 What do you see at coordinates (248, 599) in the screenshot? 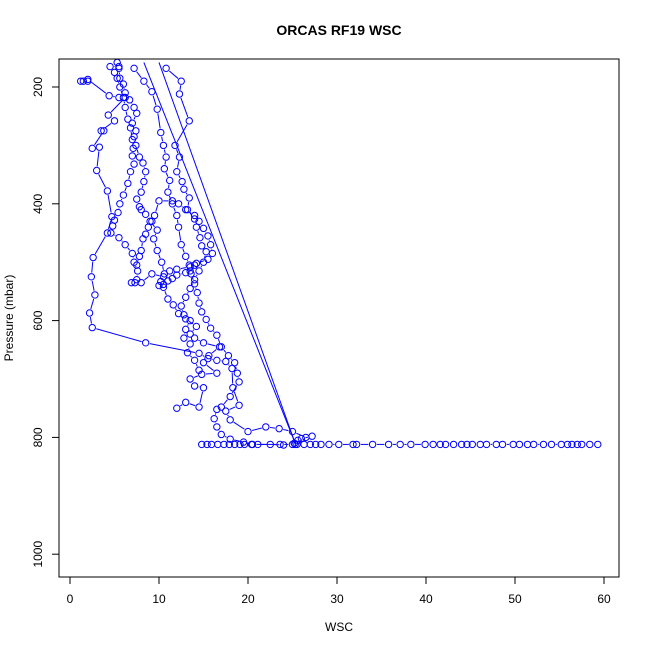
I see `x-tick-label: 20` at bounding box center [248, 599].